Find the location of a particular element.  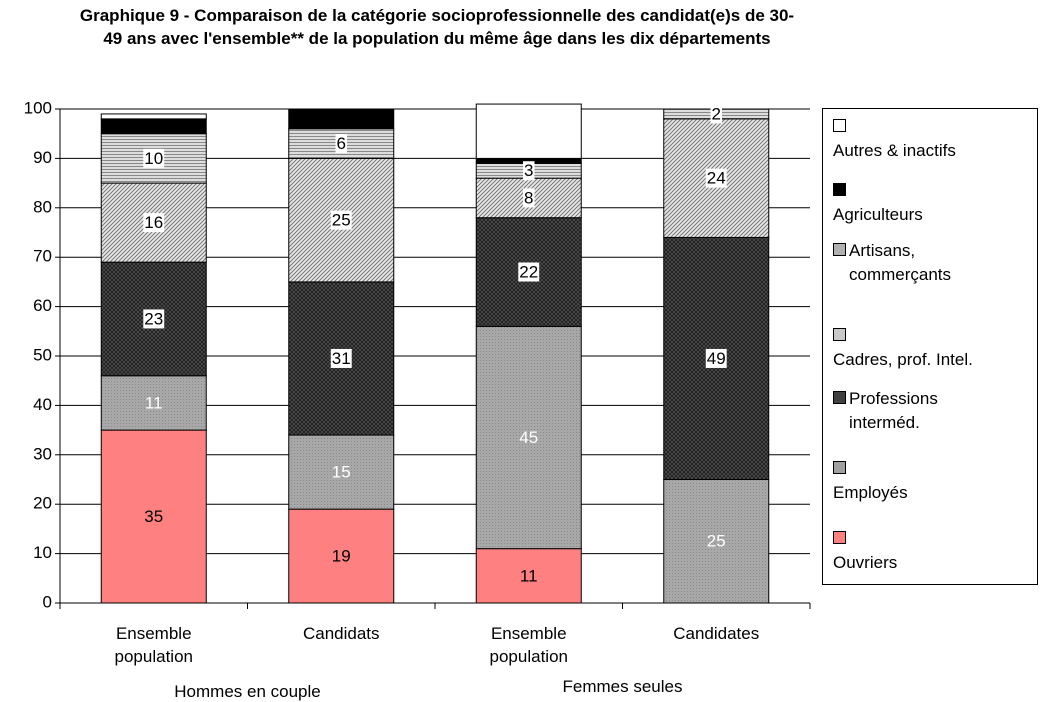

legend-label: Employés is located at coordinates (870, 492).